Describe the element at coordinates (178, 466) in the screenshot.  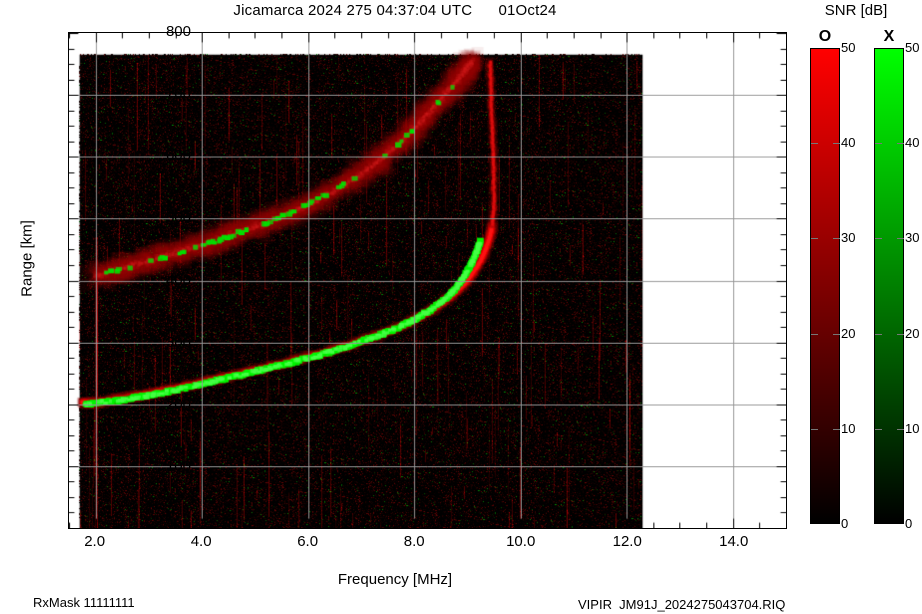
I see `y-tick-label: 100` at that location.